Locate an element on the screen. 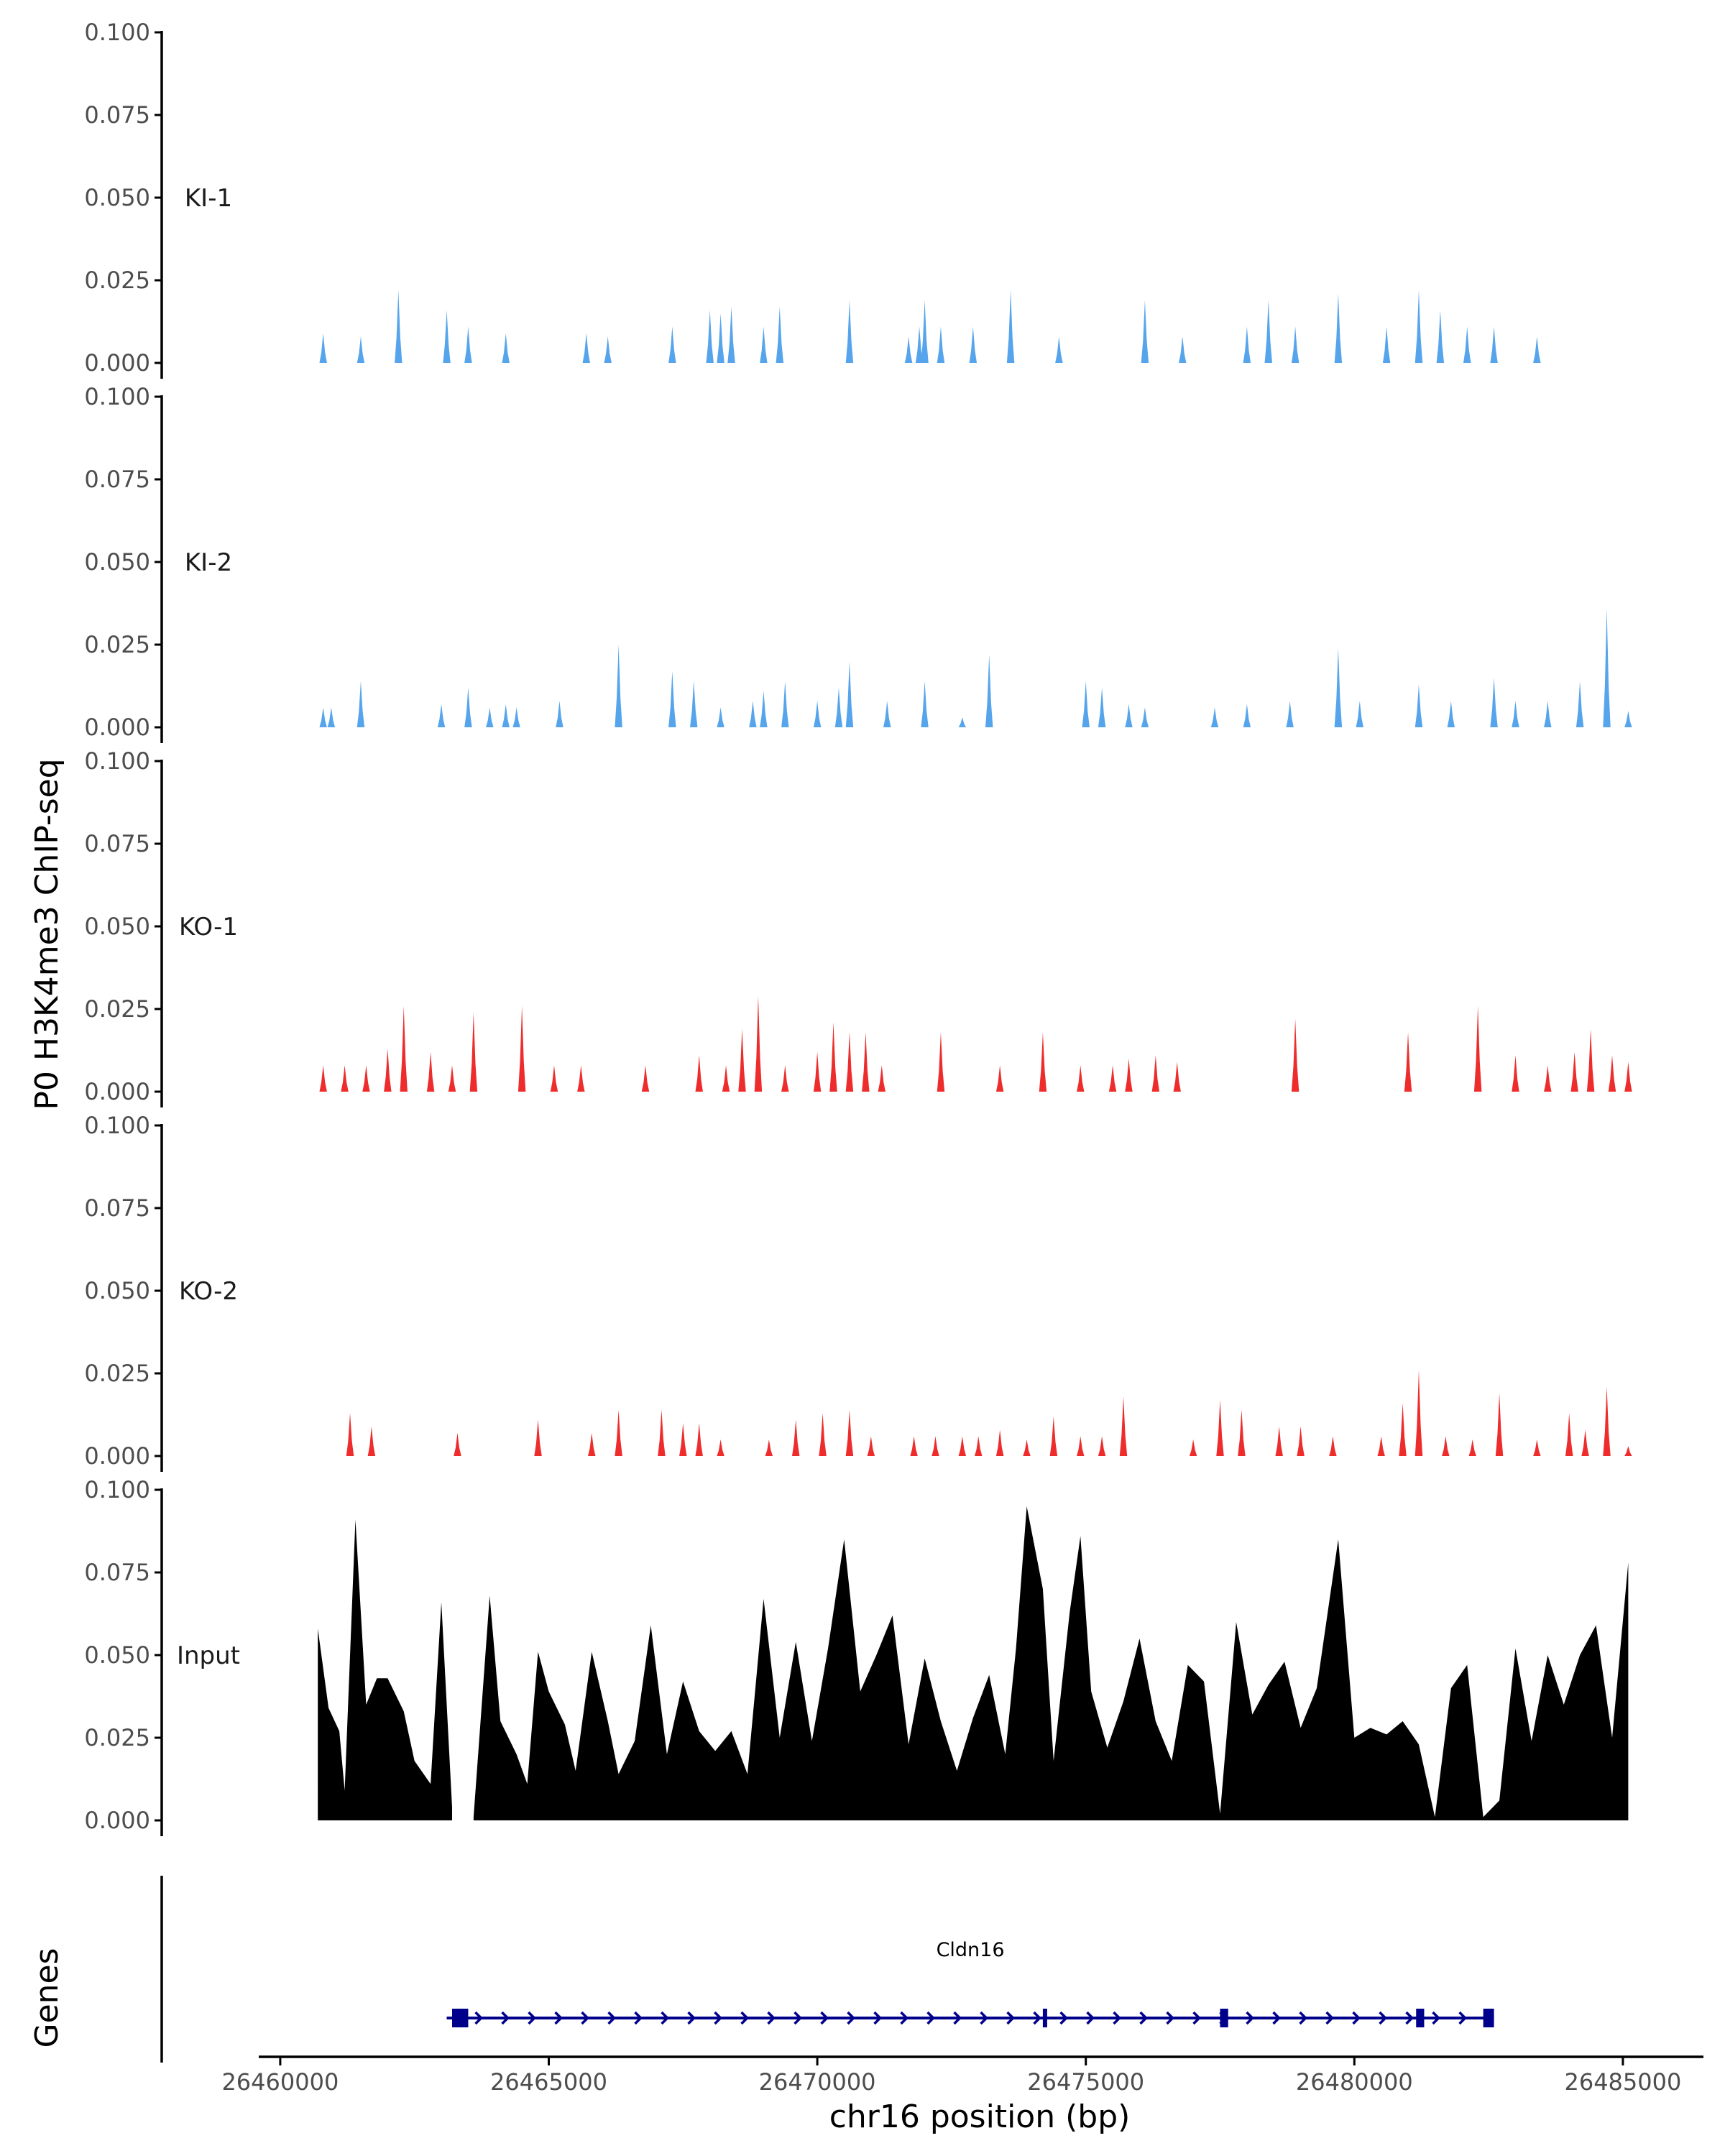 This screenshot has width=1725, height=2156. track-label: KI-2 is located at coordinates (208, 562).